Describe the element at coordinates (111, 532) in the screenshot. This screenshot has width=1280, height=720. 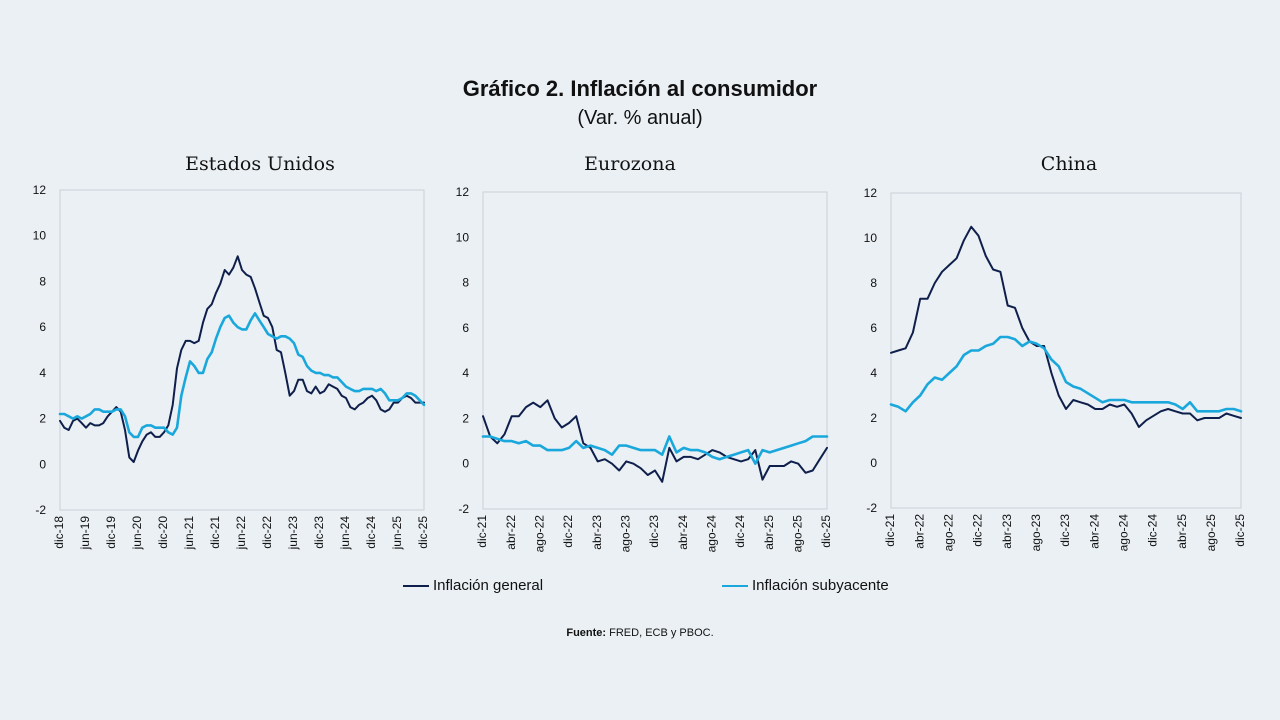
I see `x-tick-label: dic-19` at that location.